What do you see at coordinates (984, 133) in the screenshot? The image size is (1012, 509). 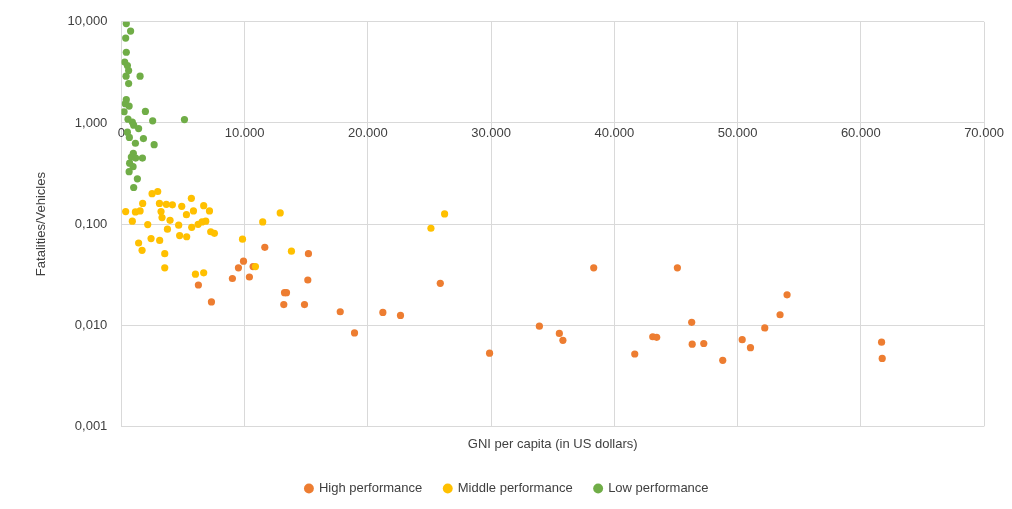 I see `x-tick-label: 70.000` at bounding box center [984, 133].